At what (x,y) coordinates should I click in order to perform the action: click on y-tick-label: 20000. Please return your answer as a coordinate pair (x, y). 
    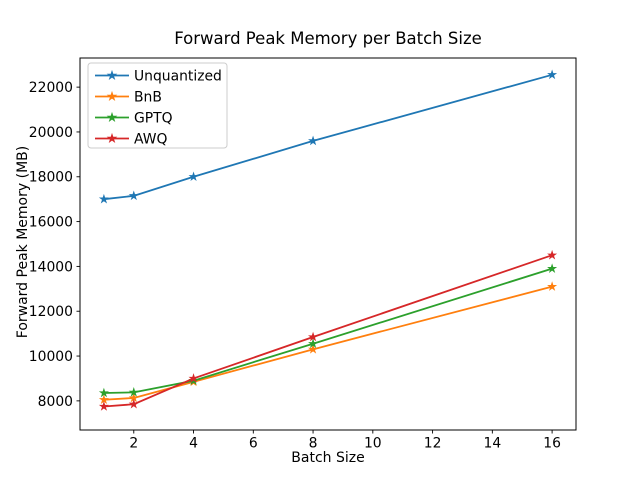
    Looking at the image, I should click on (51, 133).